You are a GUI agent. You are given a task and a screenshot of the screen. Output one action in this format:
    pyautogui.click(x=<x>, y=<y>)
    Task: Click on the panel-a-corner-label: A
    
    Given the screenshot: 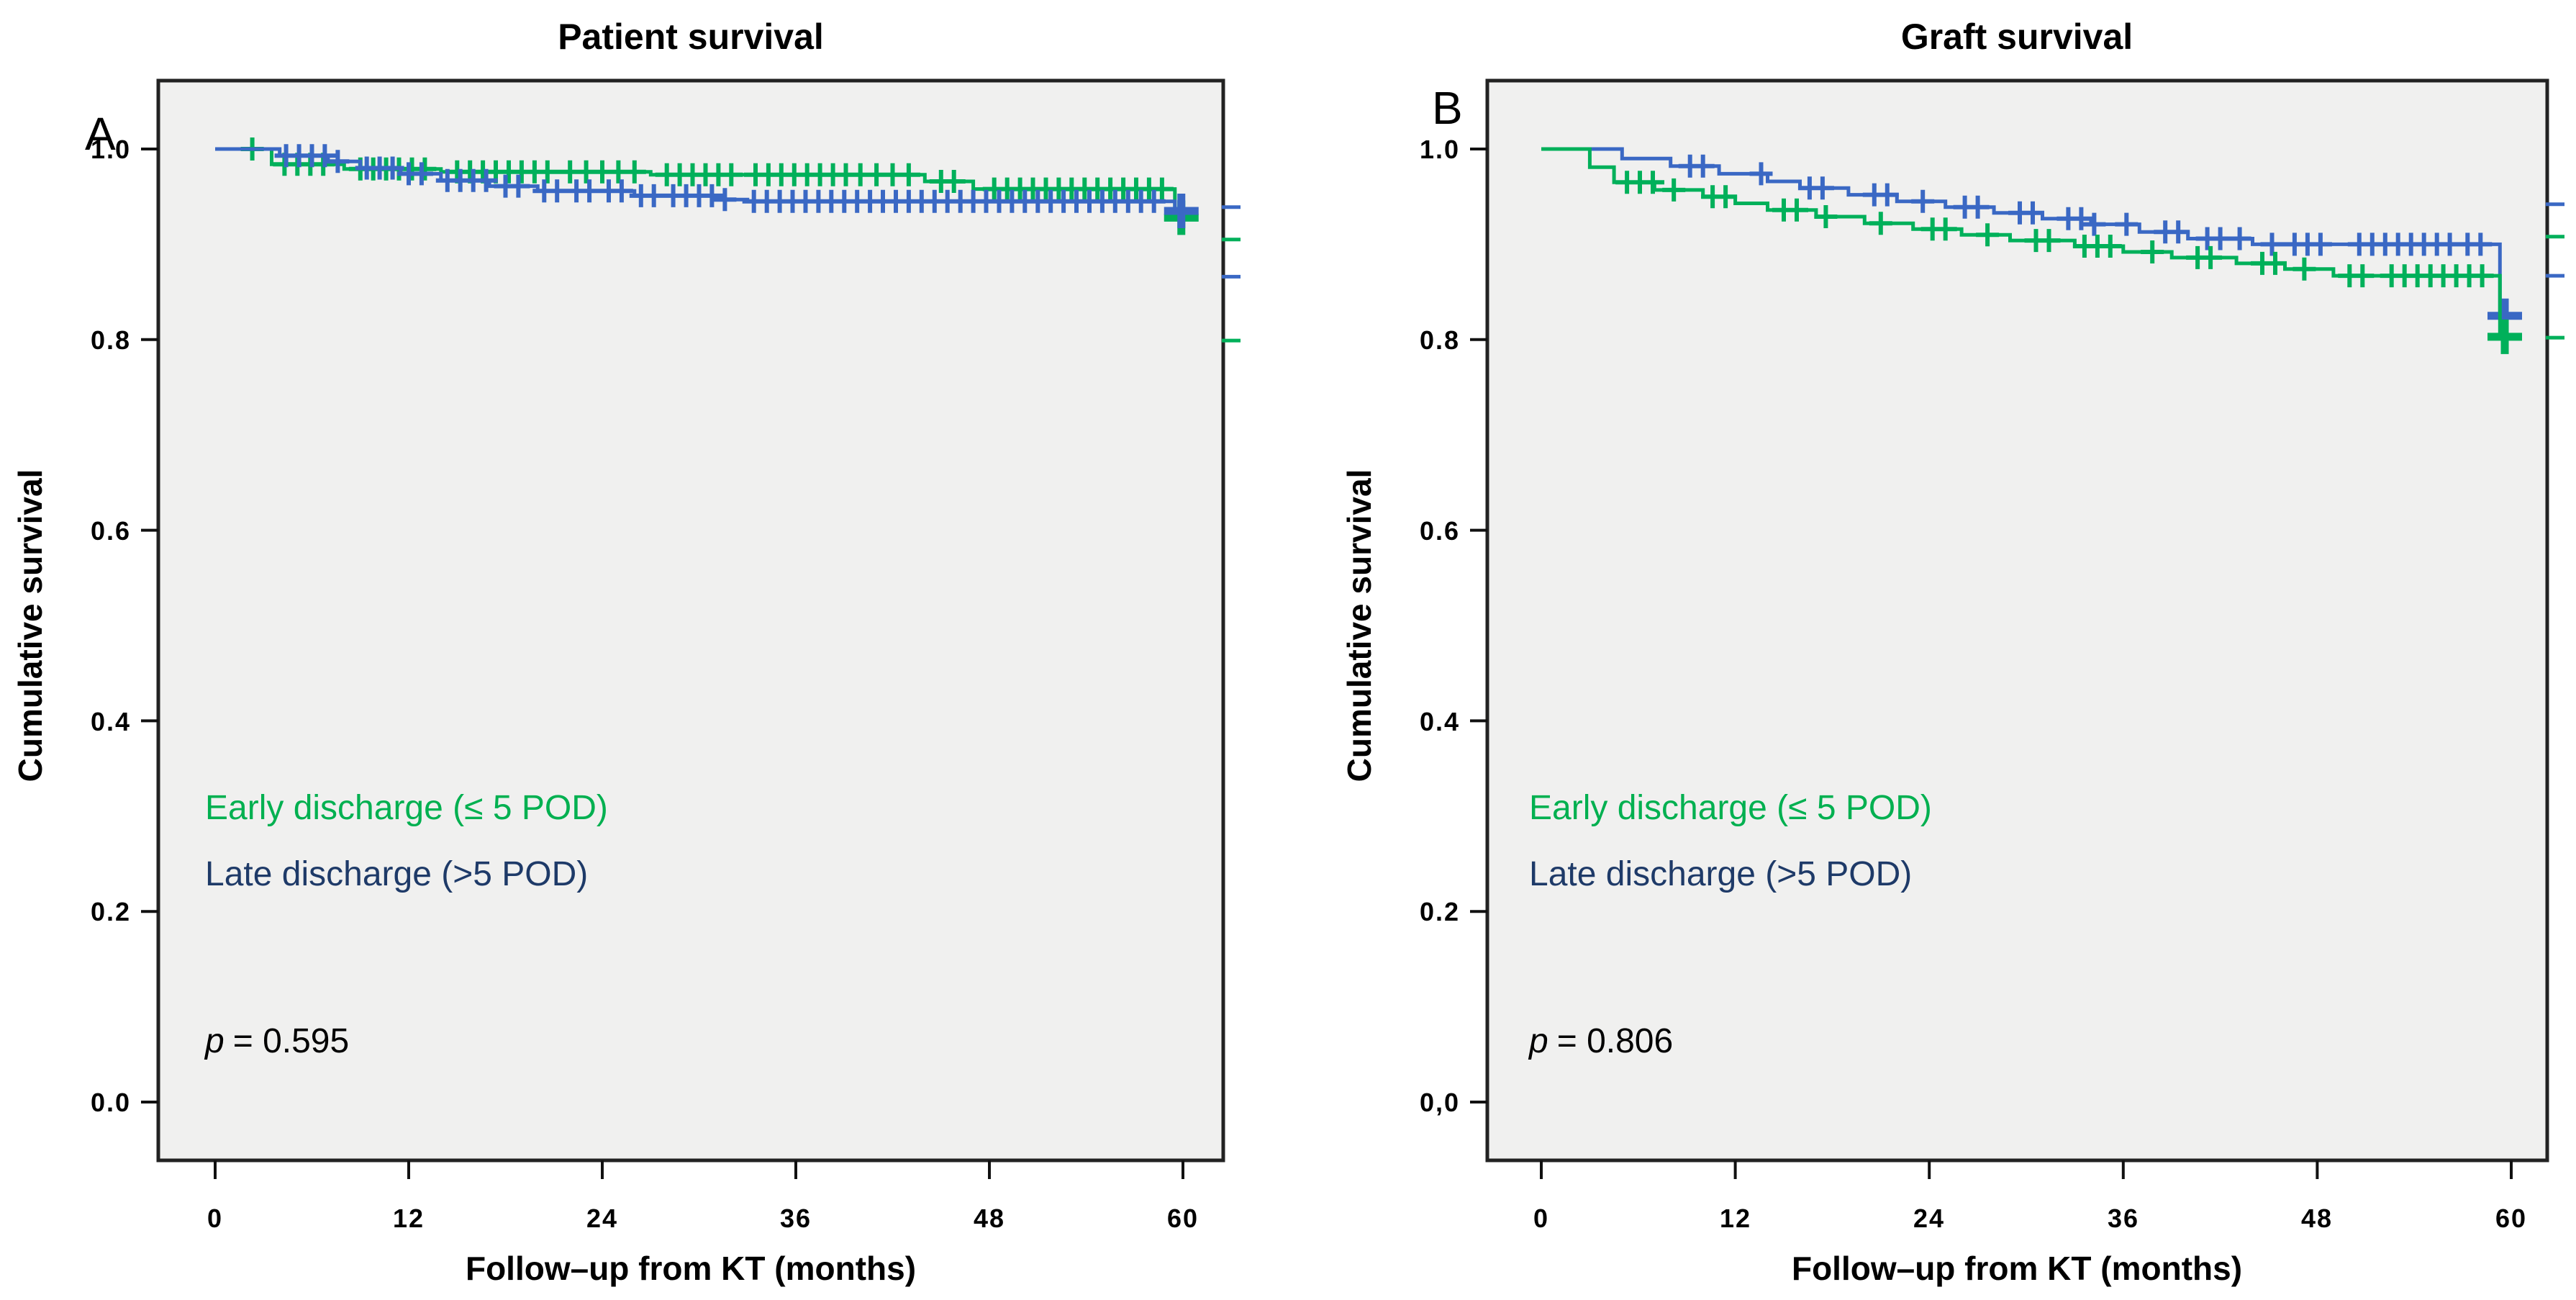 What is the action you would take?
    pyautogui.click(x=100, y=134)
    